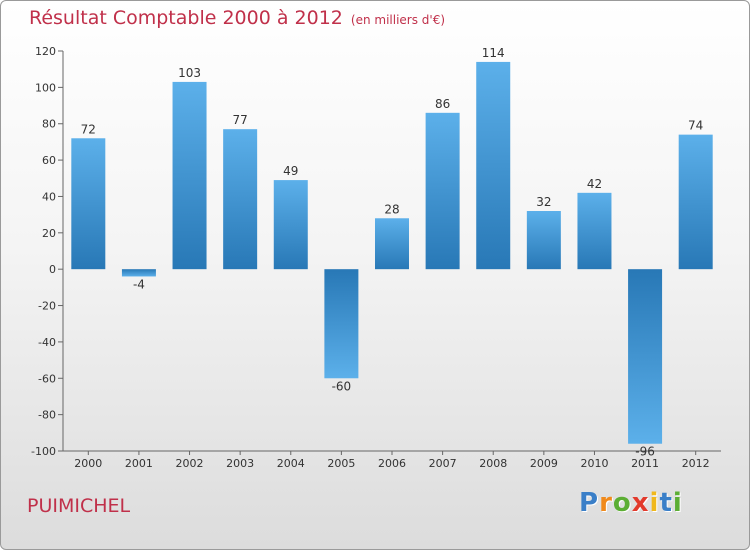  Describe the element at coordinates (594, 231) in the screenshot. I see `bar-2010` at that location.